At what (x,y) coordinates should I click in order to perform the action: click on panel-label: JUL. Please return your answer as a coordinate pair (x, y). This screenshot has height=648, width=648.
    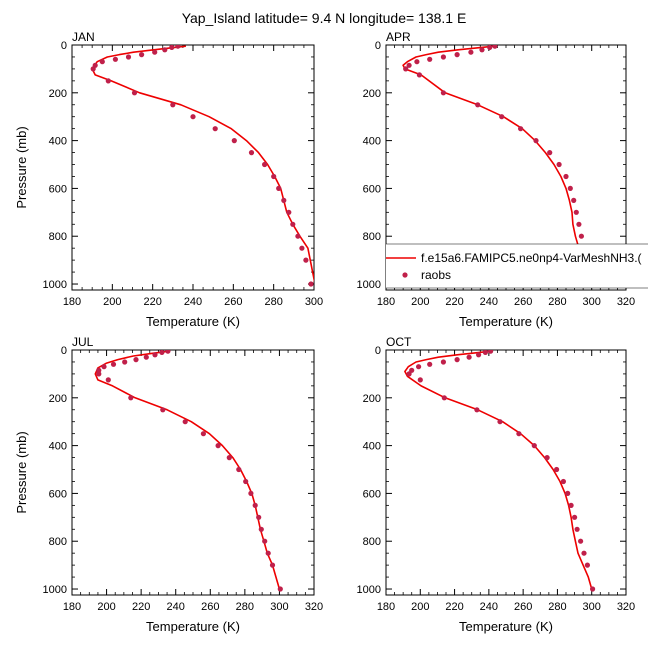
    Looking at the image, I should click on (83, 342).